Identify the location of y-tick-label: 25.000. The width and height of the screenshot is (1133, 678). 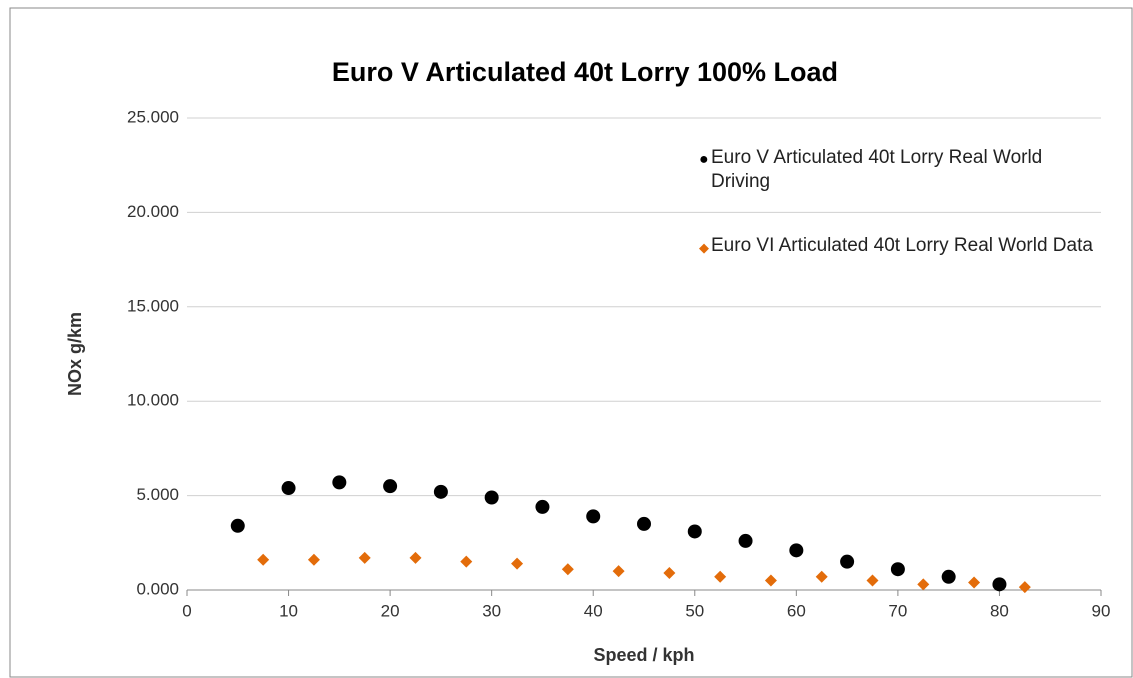
(153, 116).